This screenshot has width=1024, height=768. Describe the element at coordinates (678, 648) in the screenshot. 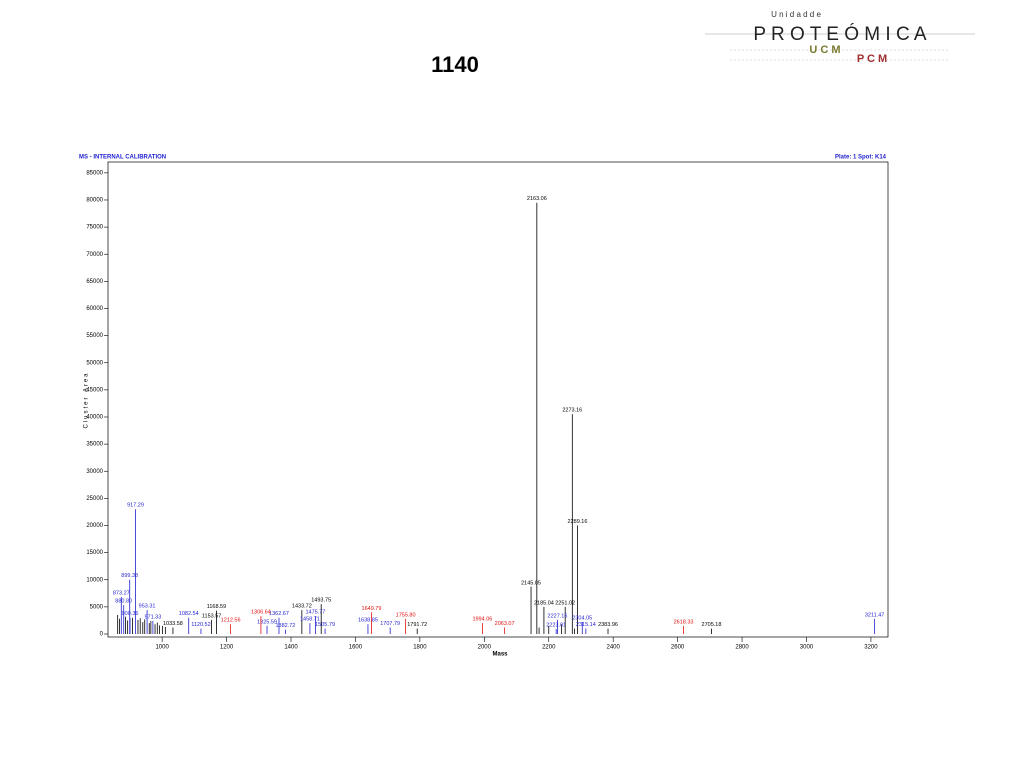

I see `x-tick-label: 2600` at that location.